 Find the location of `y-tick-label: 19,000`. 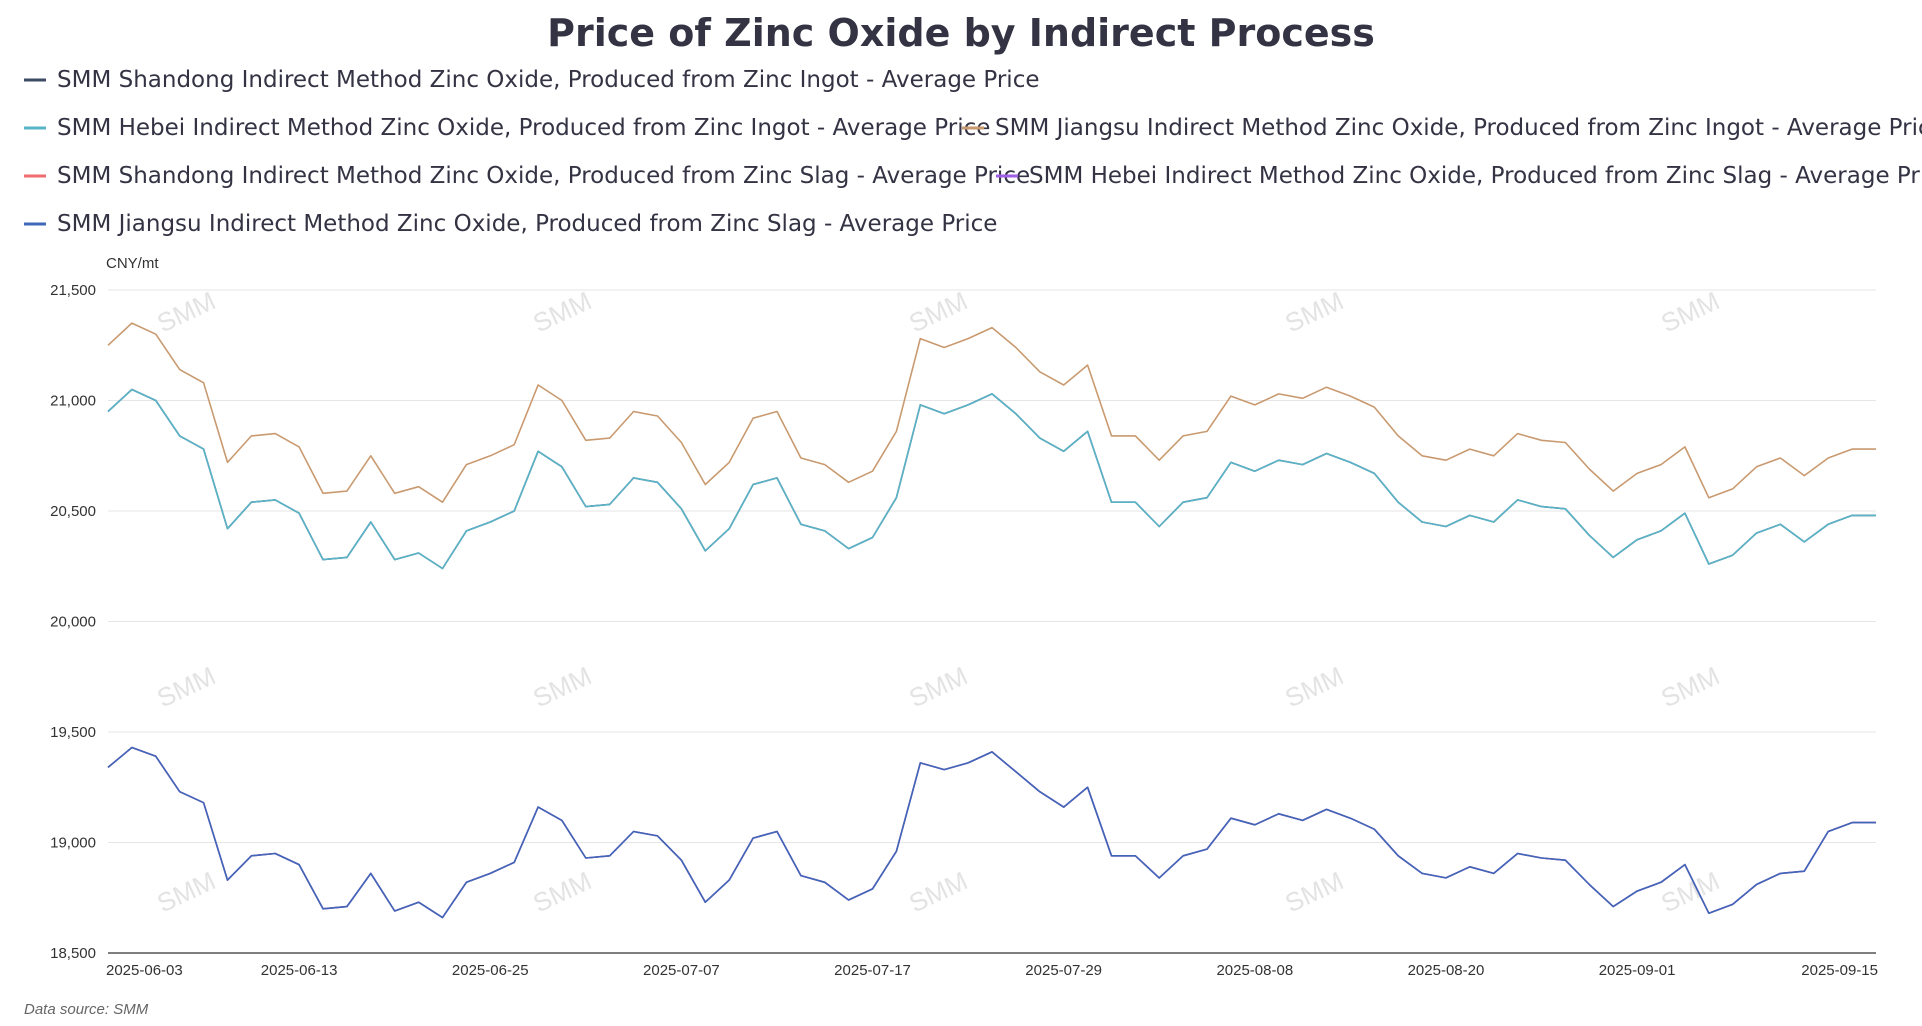

y-tick-label: 19,000 is located at coordinates (73, 843).